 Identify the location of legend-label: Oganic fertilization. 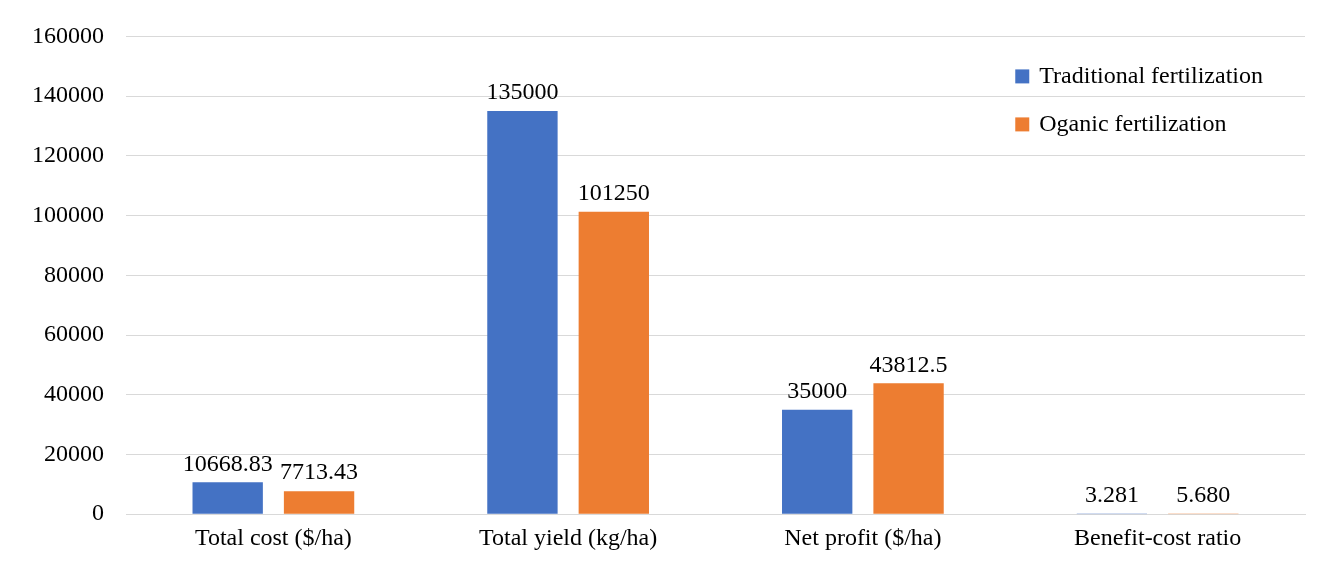
(1133, 122).